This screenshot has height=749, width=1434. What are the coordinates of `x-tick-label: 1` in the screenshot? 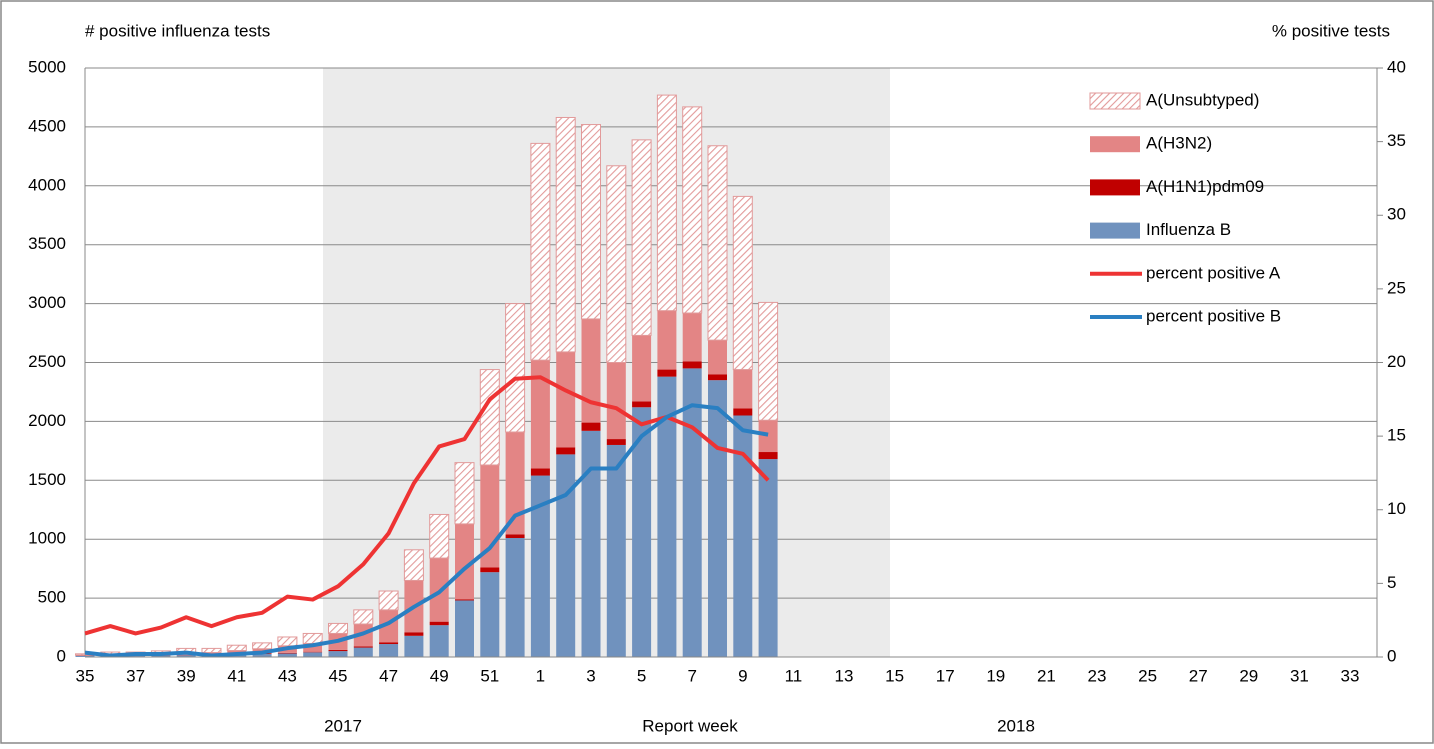 It's located at (540, 675).